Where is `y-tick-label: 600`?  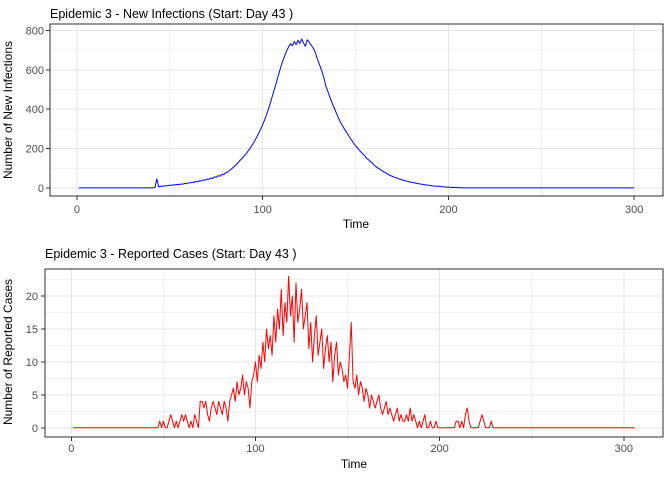
y-tick-label: 600 is located at coordinates (35, 71).